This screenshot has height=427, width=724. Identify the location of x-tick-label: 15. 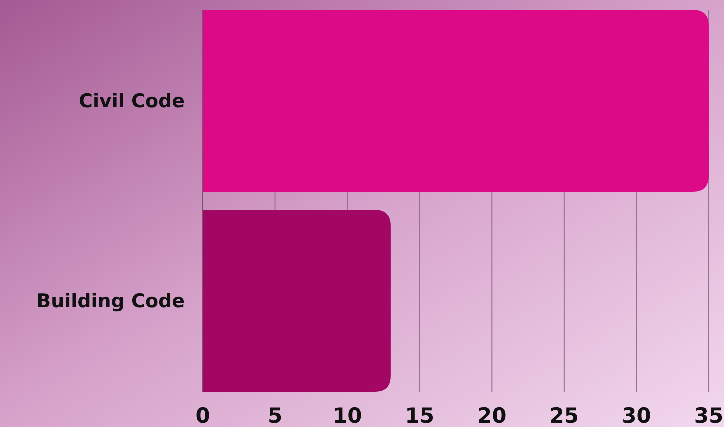
(419, 415).